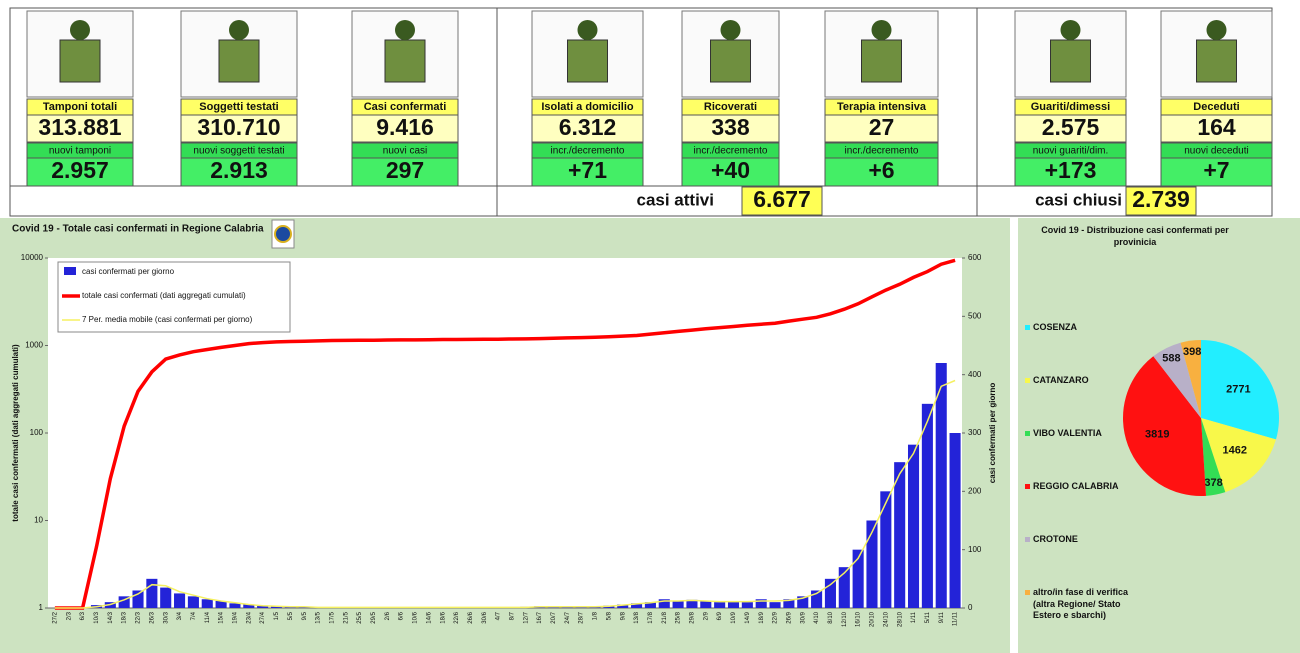 The image size is (1300, 653). I want to click on x-tick-label: 5/11, so click(928, 617).